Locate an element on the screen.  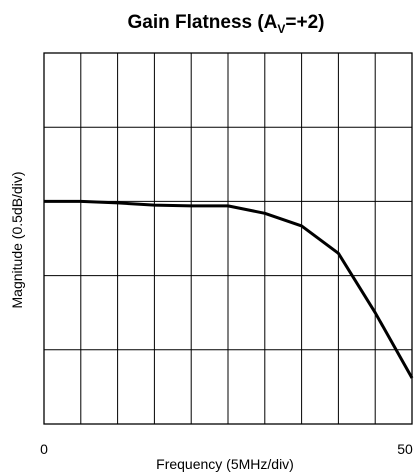
chart-title-suffix: =+2) is located at coordinates (304, 22).